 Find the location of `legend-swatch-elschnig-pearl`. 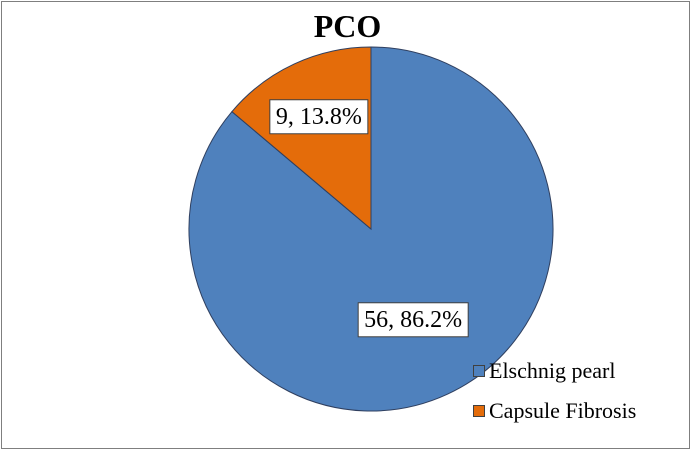

legend-swatch-elschnig-pearl is located at coordinates (479, 371).